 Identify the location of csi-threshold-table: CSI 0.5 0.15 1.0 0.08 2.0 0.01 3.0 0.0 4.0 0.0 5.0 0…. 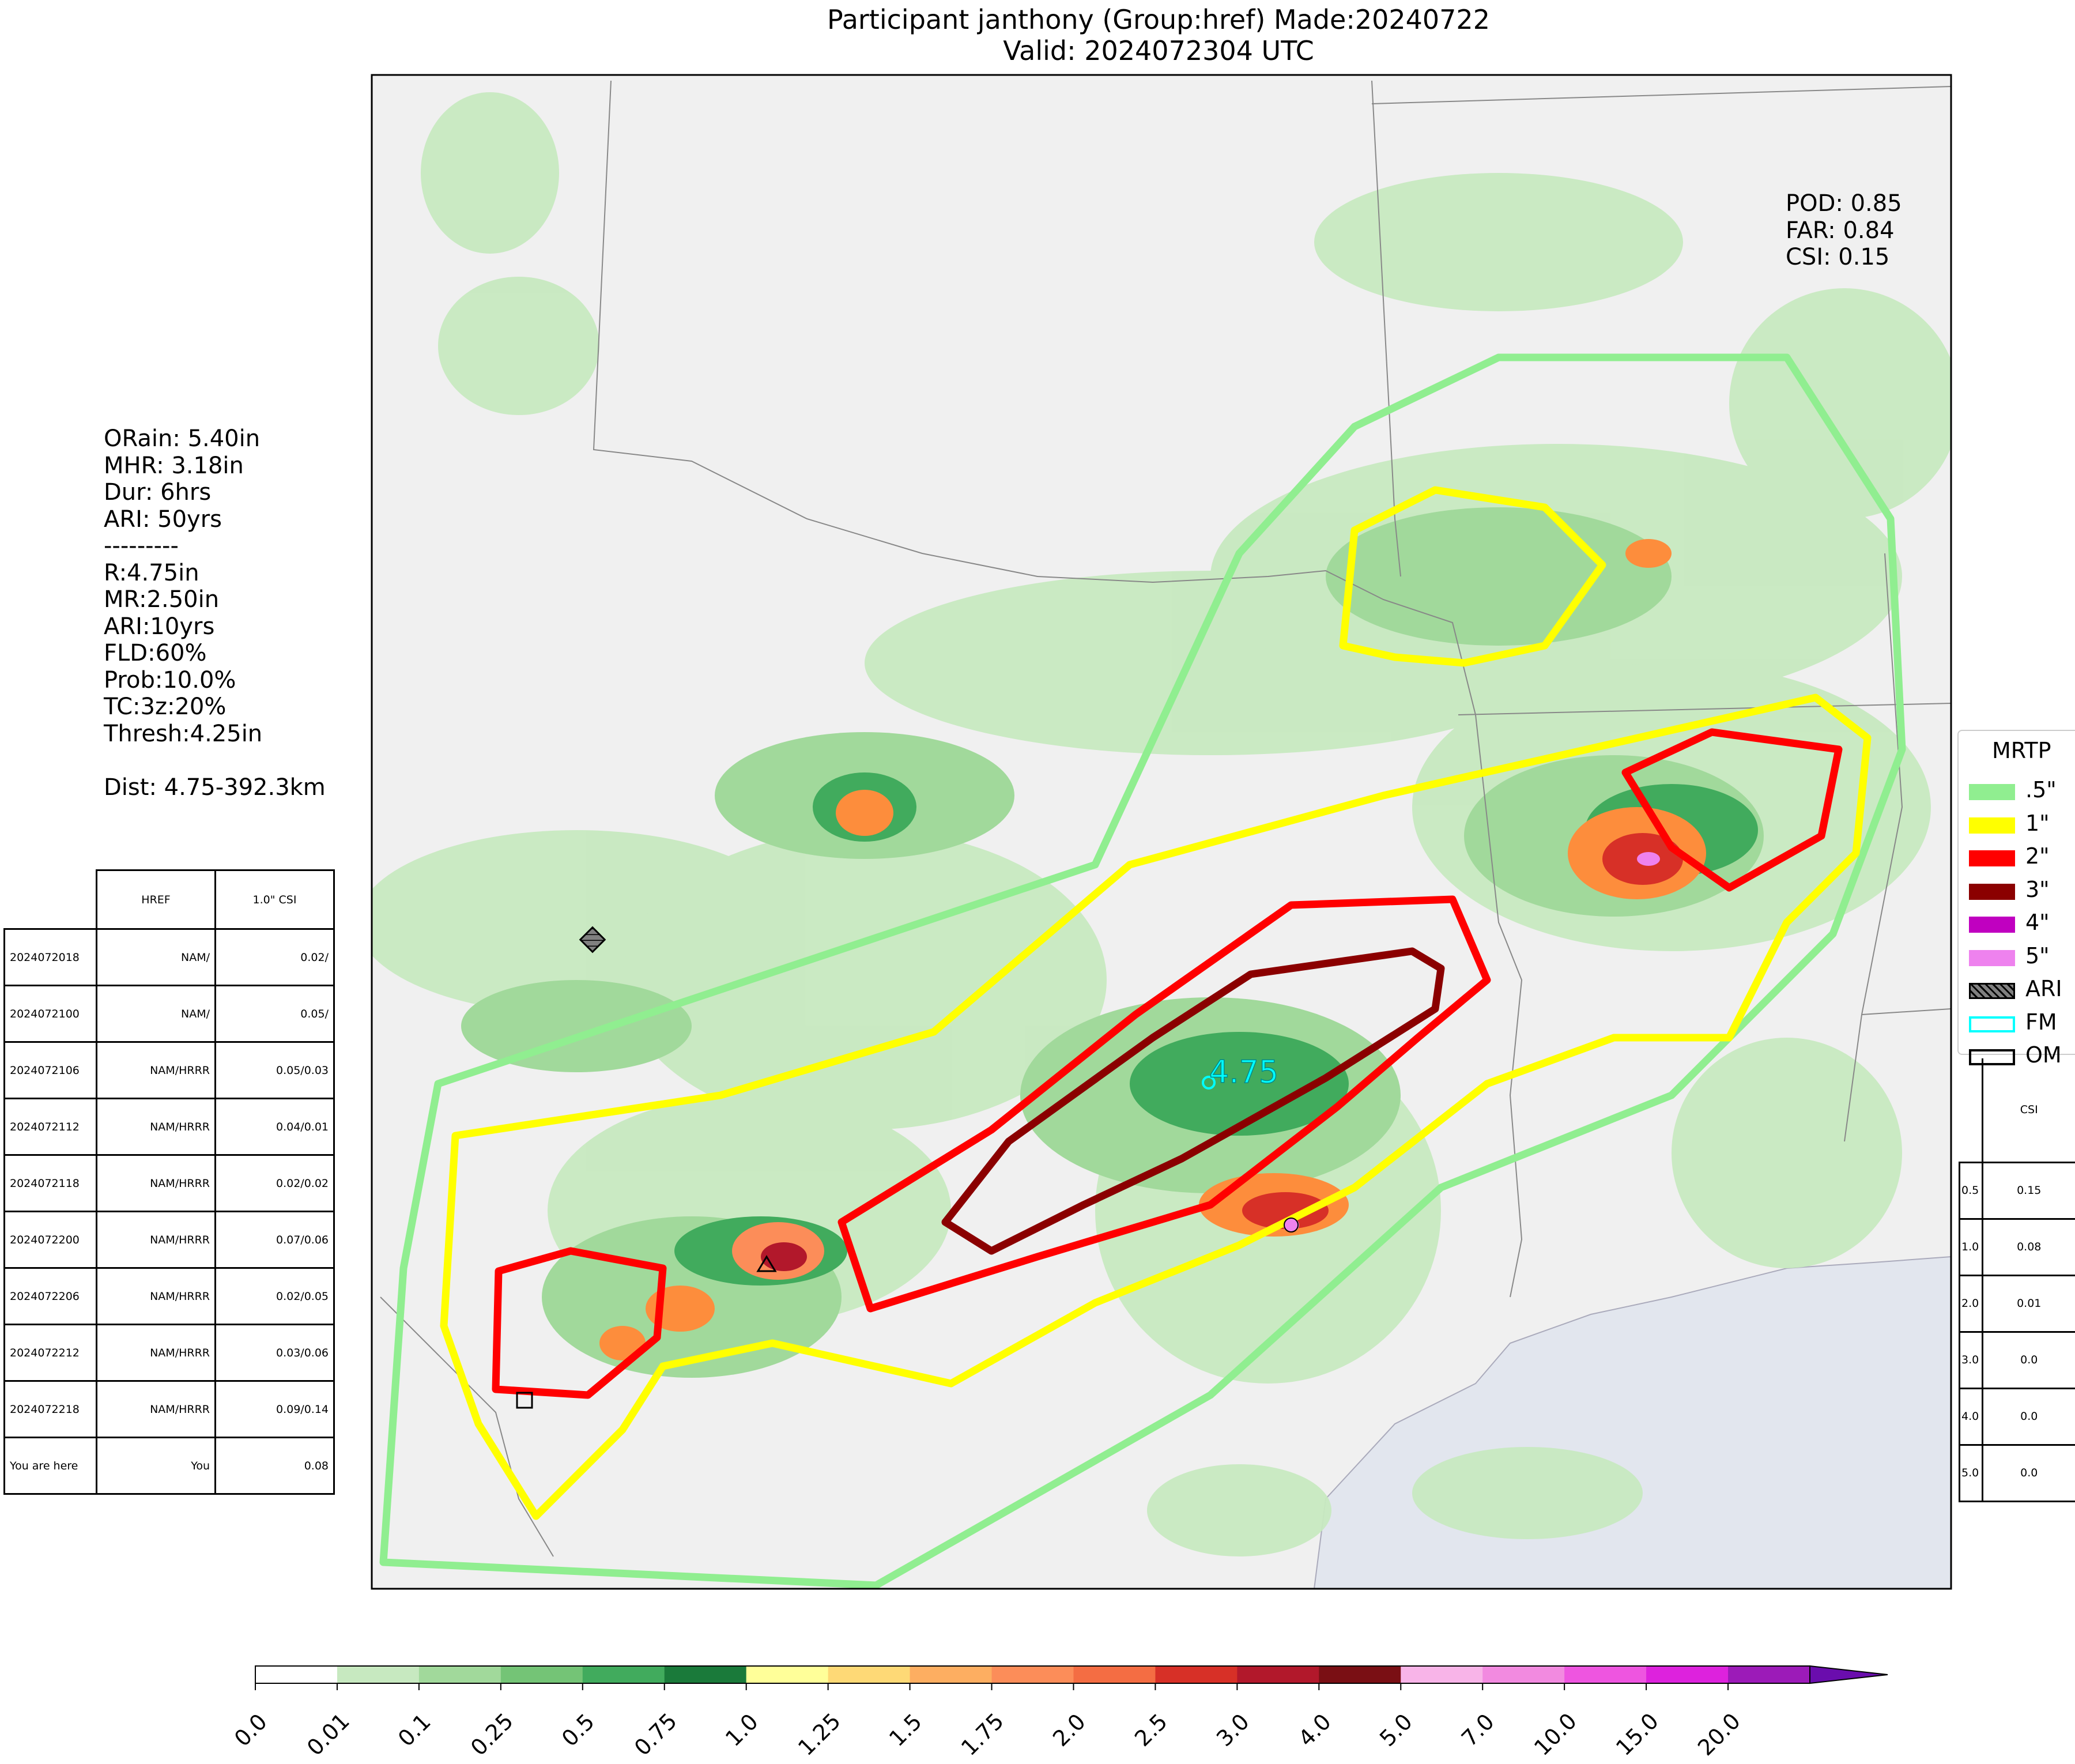
(2017, 1280).